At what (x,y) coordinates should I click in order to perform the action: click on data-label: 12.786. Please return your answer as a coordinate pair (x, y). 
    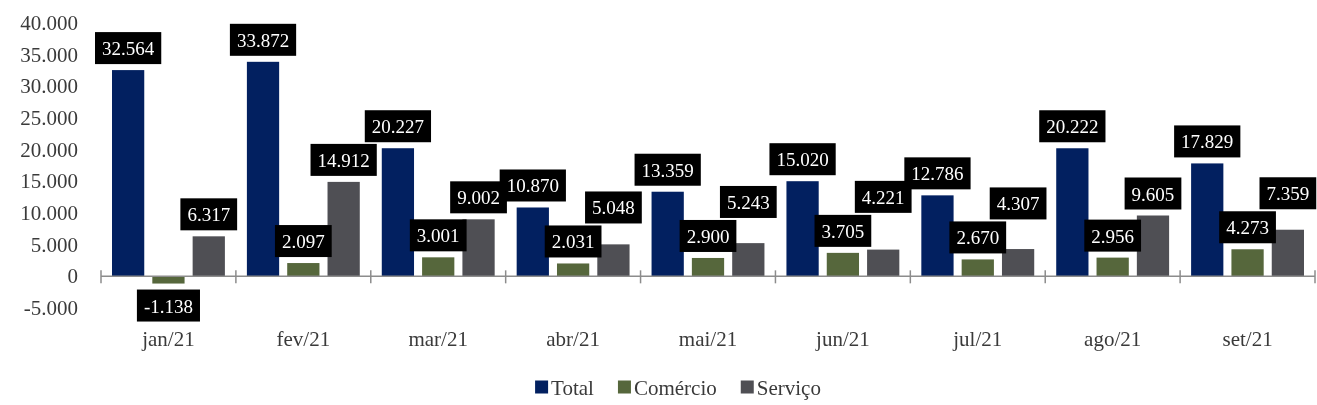
    Looking at the image, I should click on (937, 173).